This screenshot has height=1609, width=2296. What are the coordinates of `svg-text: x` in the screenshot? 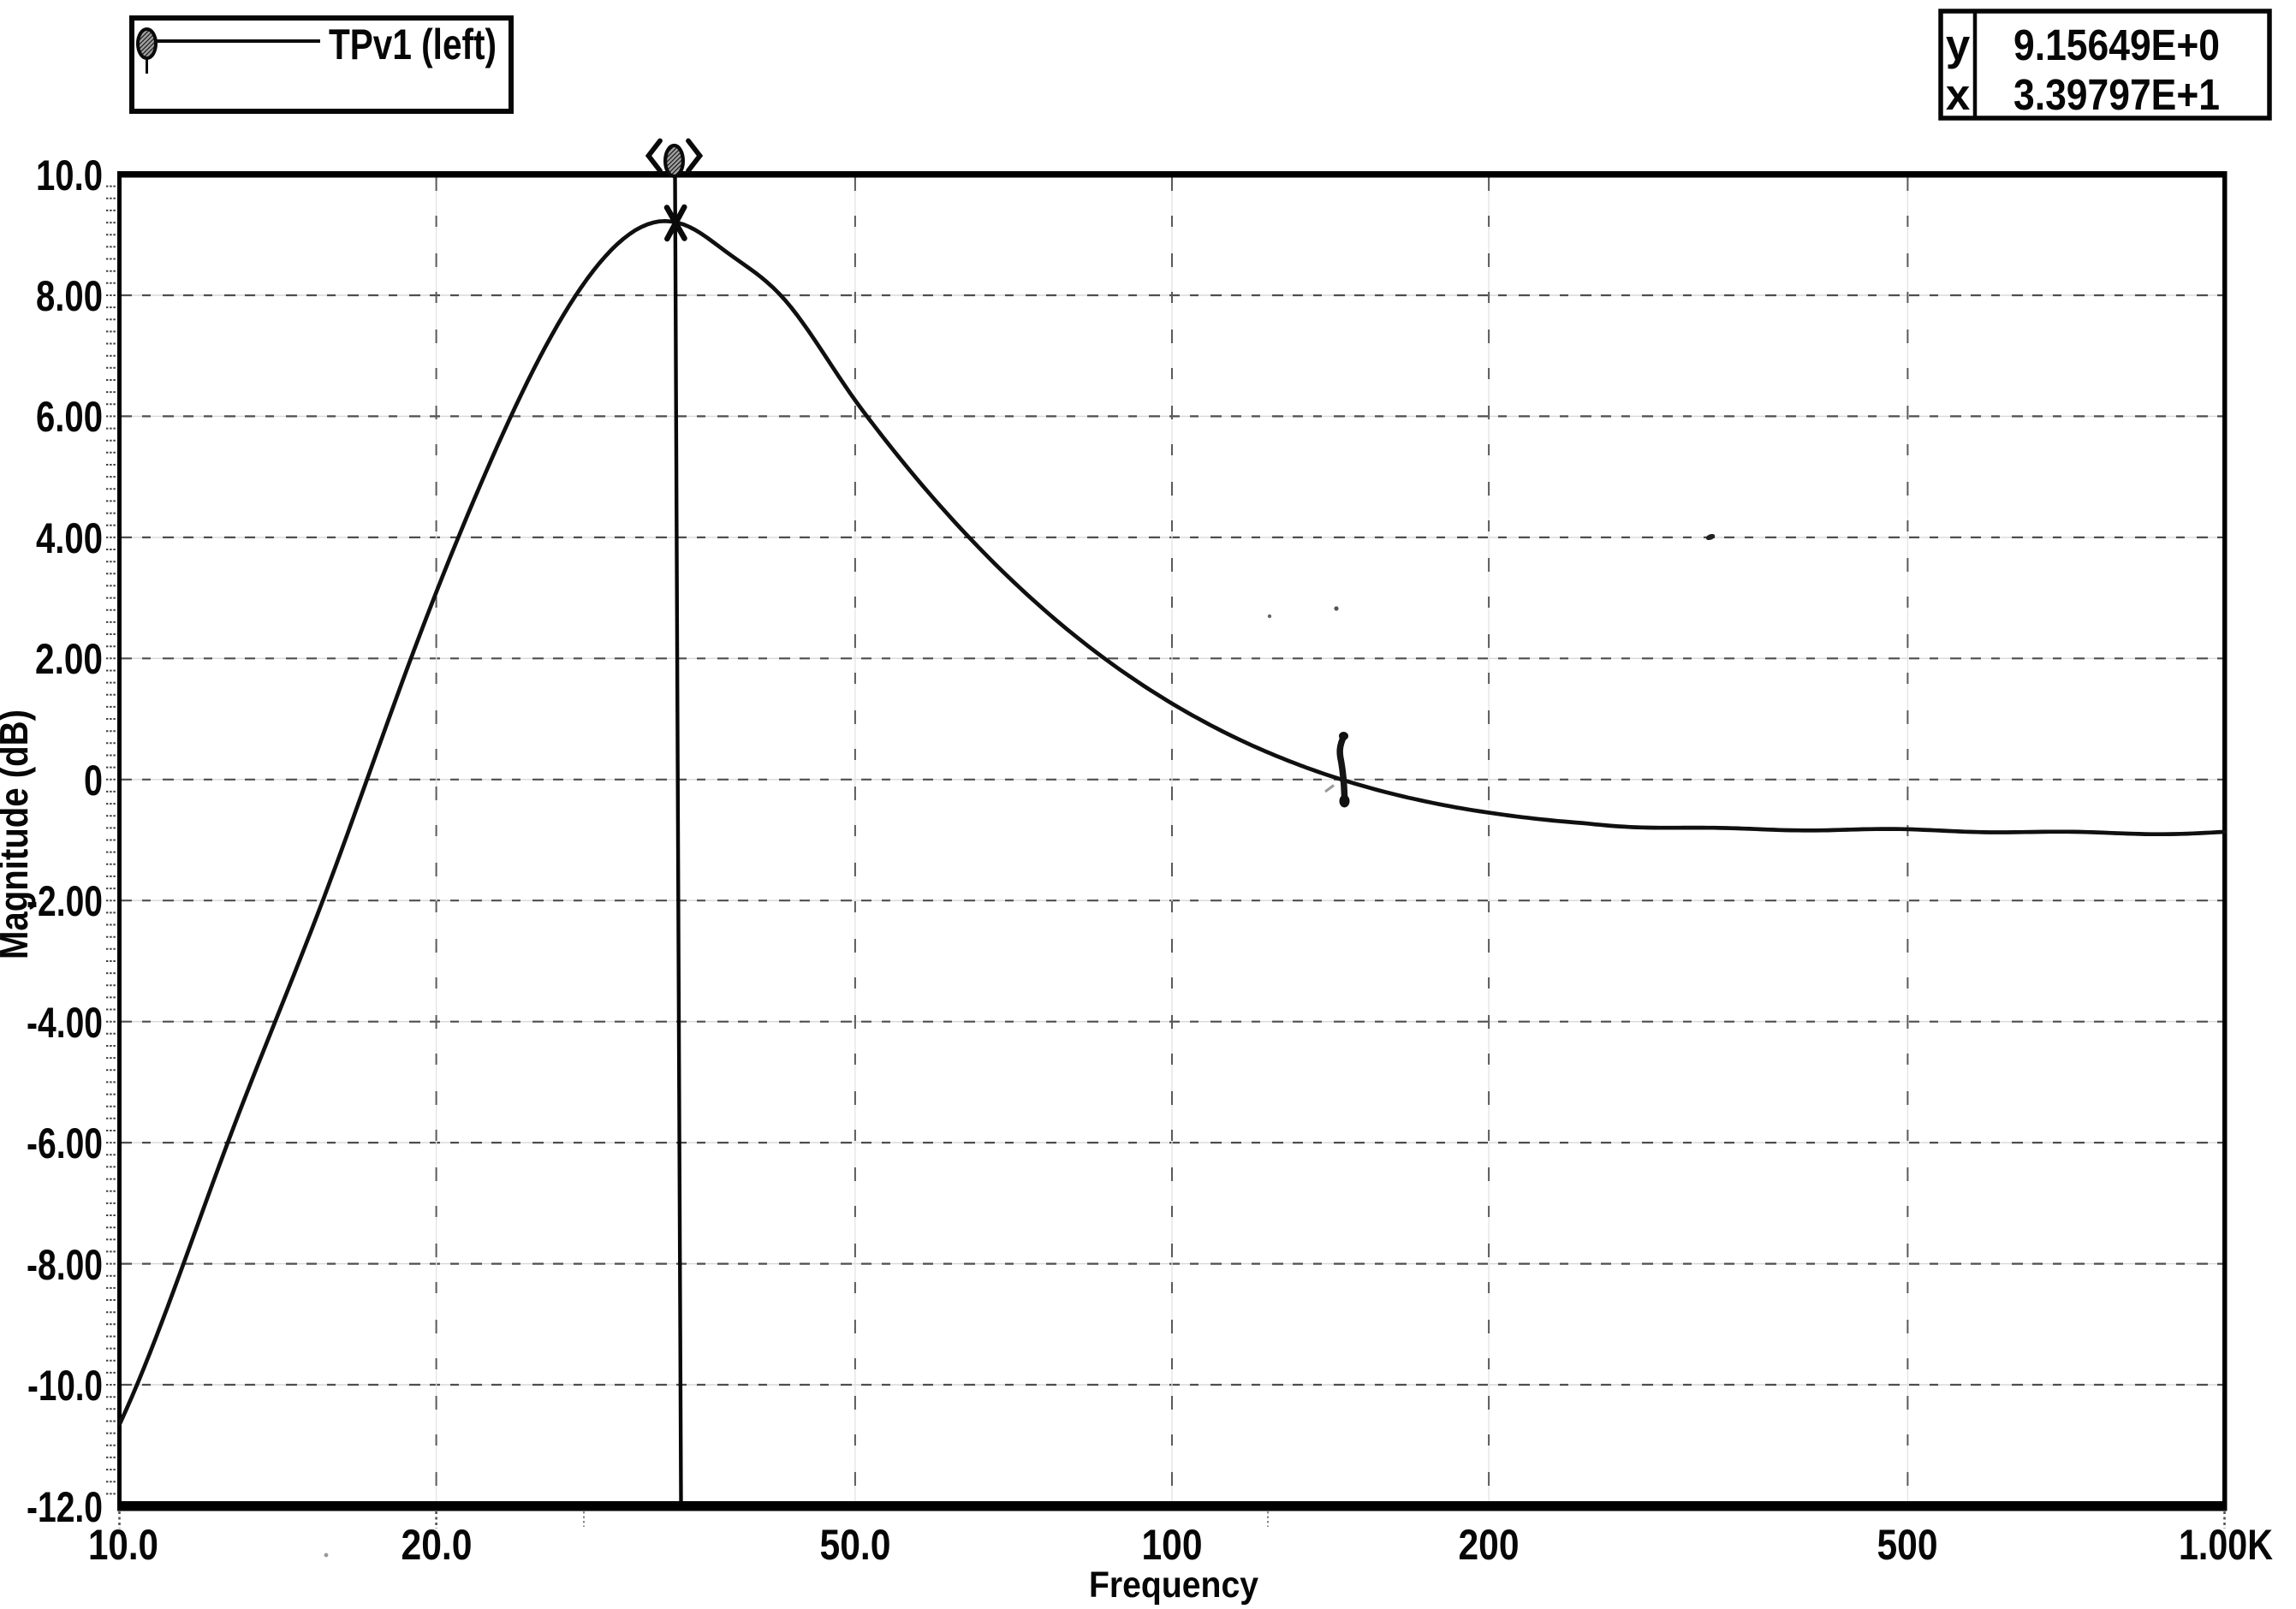 It's located at (1958, 94).